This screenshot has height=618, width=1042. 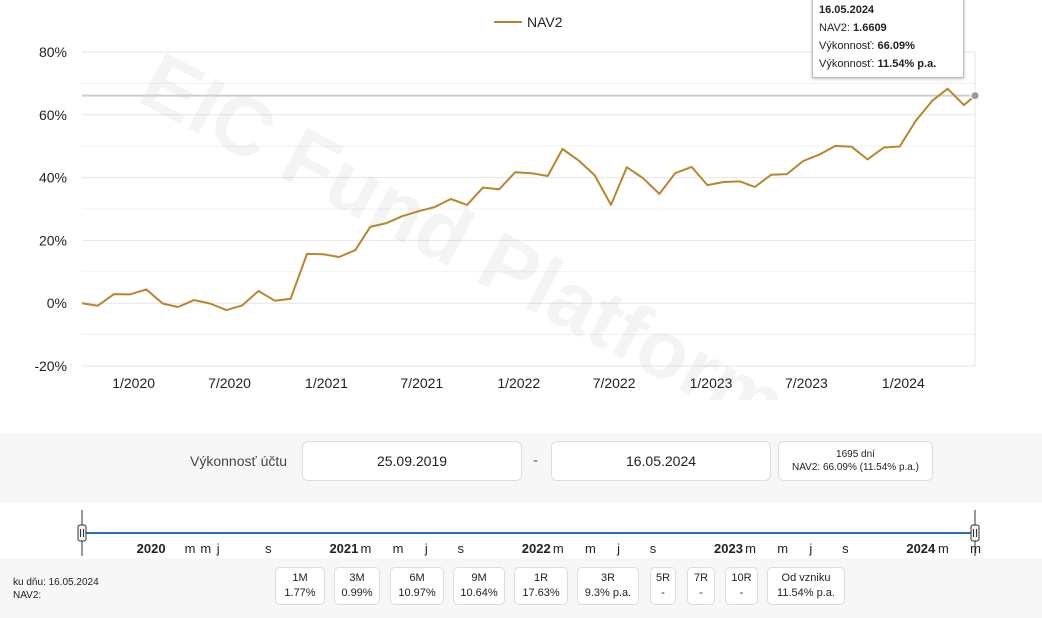 What do you see at coordinates (661, 461) in the screenshot?
I see `date-to-input: 16.05.2024` at bounding box center [661, 461].